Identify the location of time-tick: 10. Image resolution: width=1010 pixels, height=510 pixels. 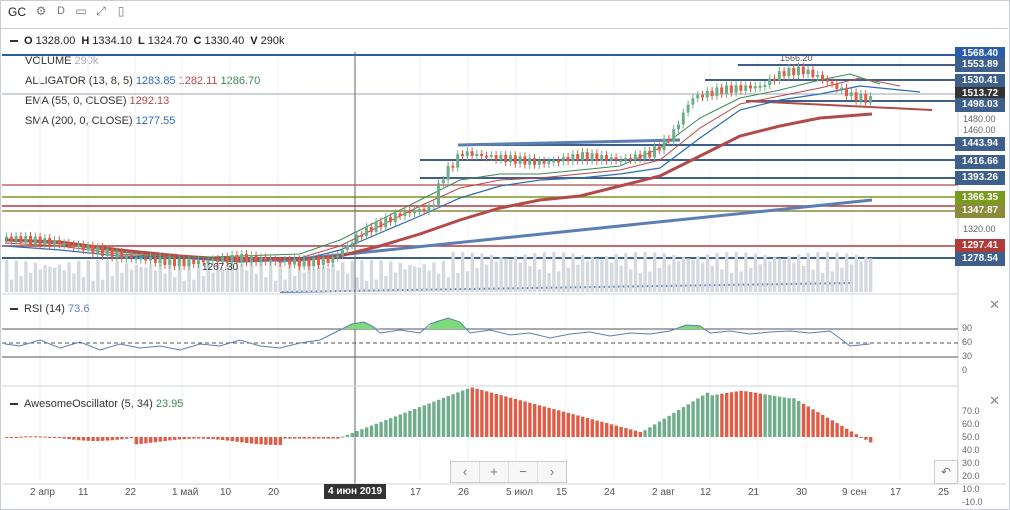
(226, 492).